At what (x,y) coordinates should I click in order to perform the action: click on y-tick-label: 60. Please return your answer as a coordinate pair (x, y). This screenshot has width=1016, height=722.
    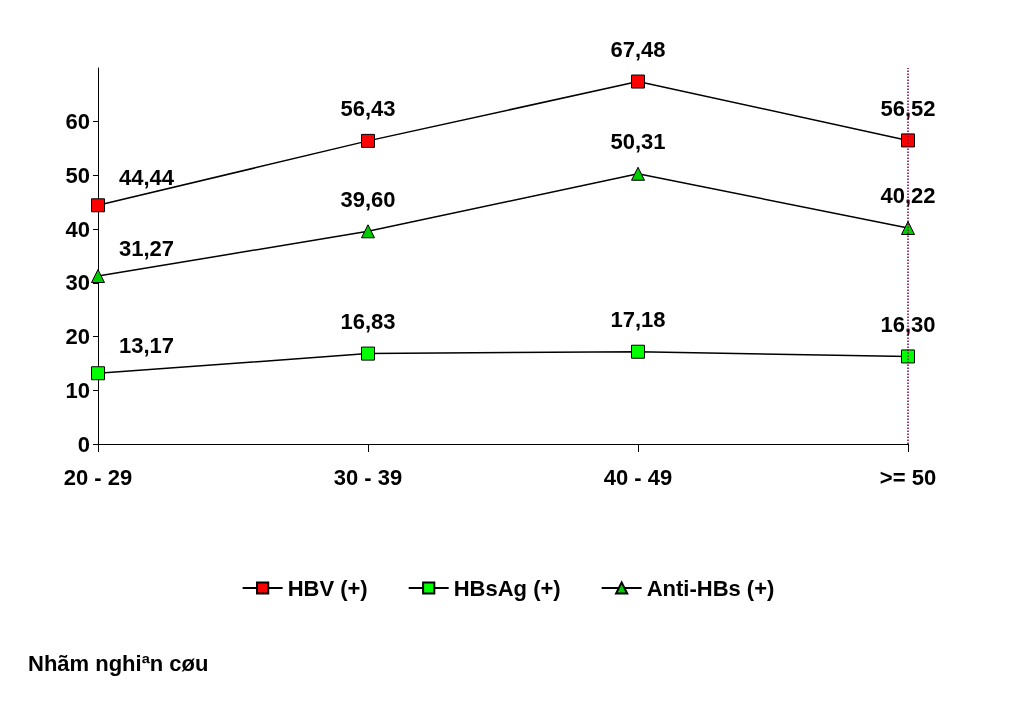
    Looking at the image, I should click on (77, 122).